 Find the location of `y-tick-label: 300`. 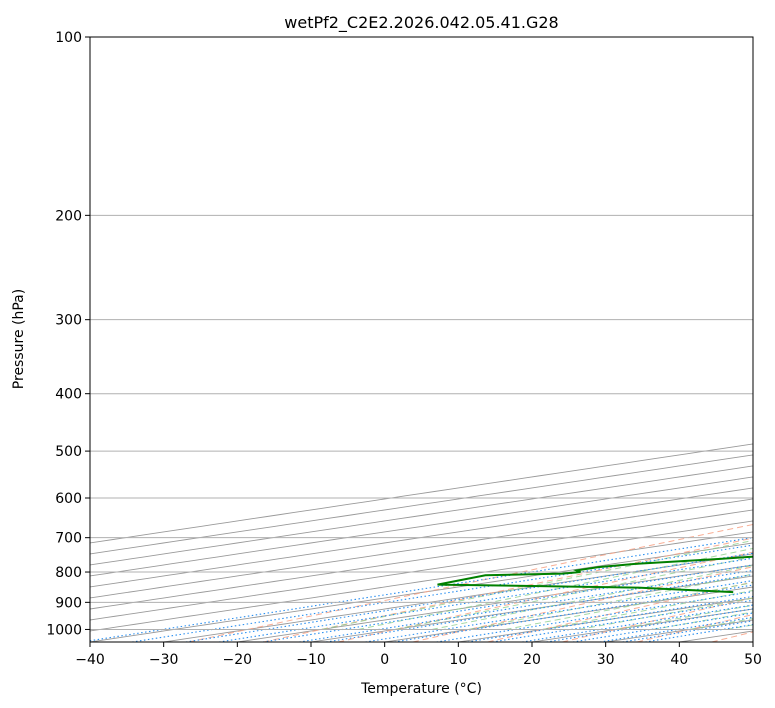

y-tick-label: 300 is located at coordinates (68, 321).